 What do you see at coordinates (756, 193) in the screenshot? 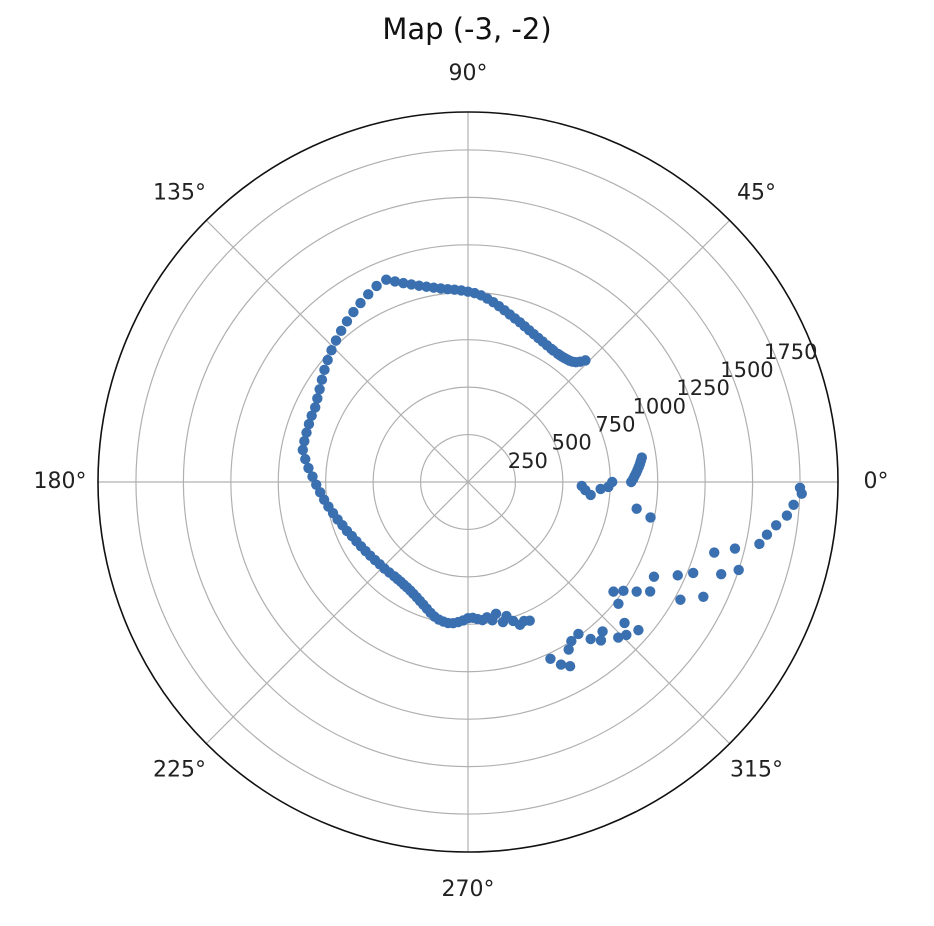
I see `angle-tick-label: 45°` at bounding box center [756, 193].